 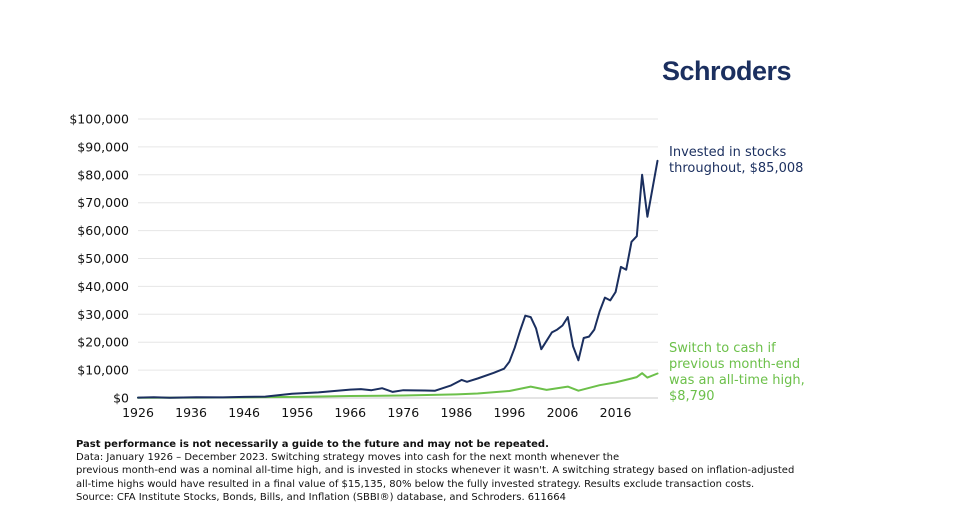 I want to click on y-tick-label: $40,000, so click(x=103, y=286).